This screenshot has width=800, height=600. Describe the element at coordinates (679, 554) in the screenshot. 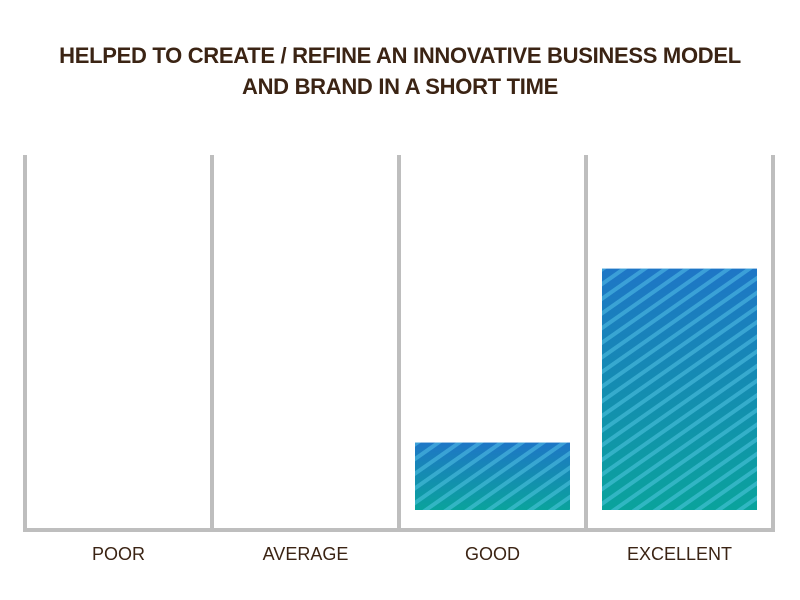

I see `x-tick-label: EXCELLENT` at that location.